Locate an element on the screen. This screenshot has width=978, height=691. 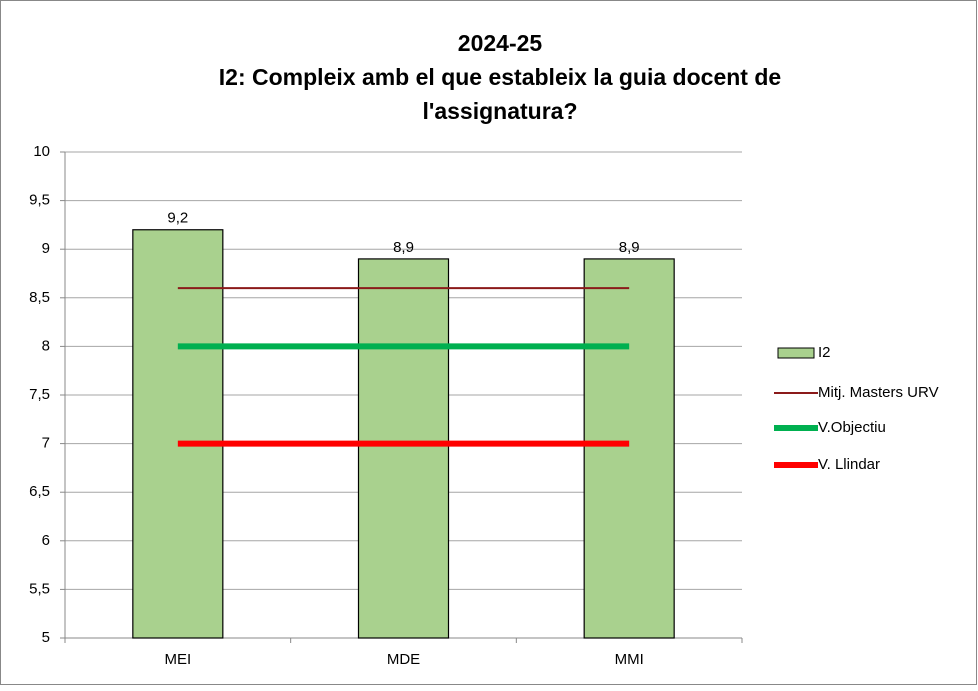
y-tick-label: 8,5 is located at coordinates (39, 297).